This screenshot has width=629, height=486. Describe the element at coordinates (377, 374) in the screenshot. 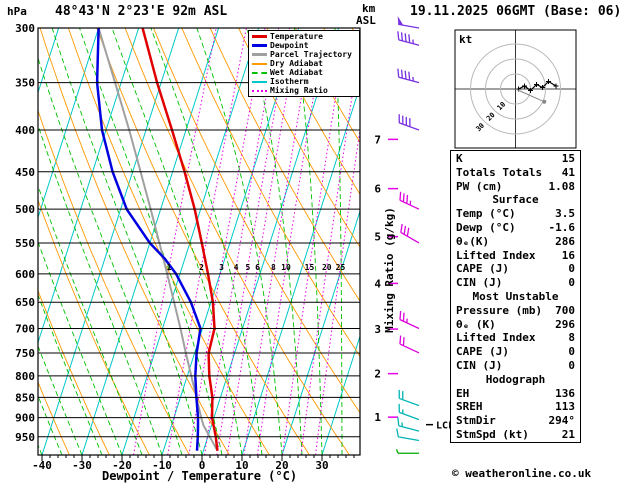

I see `km-tick-label: 2` at that location.